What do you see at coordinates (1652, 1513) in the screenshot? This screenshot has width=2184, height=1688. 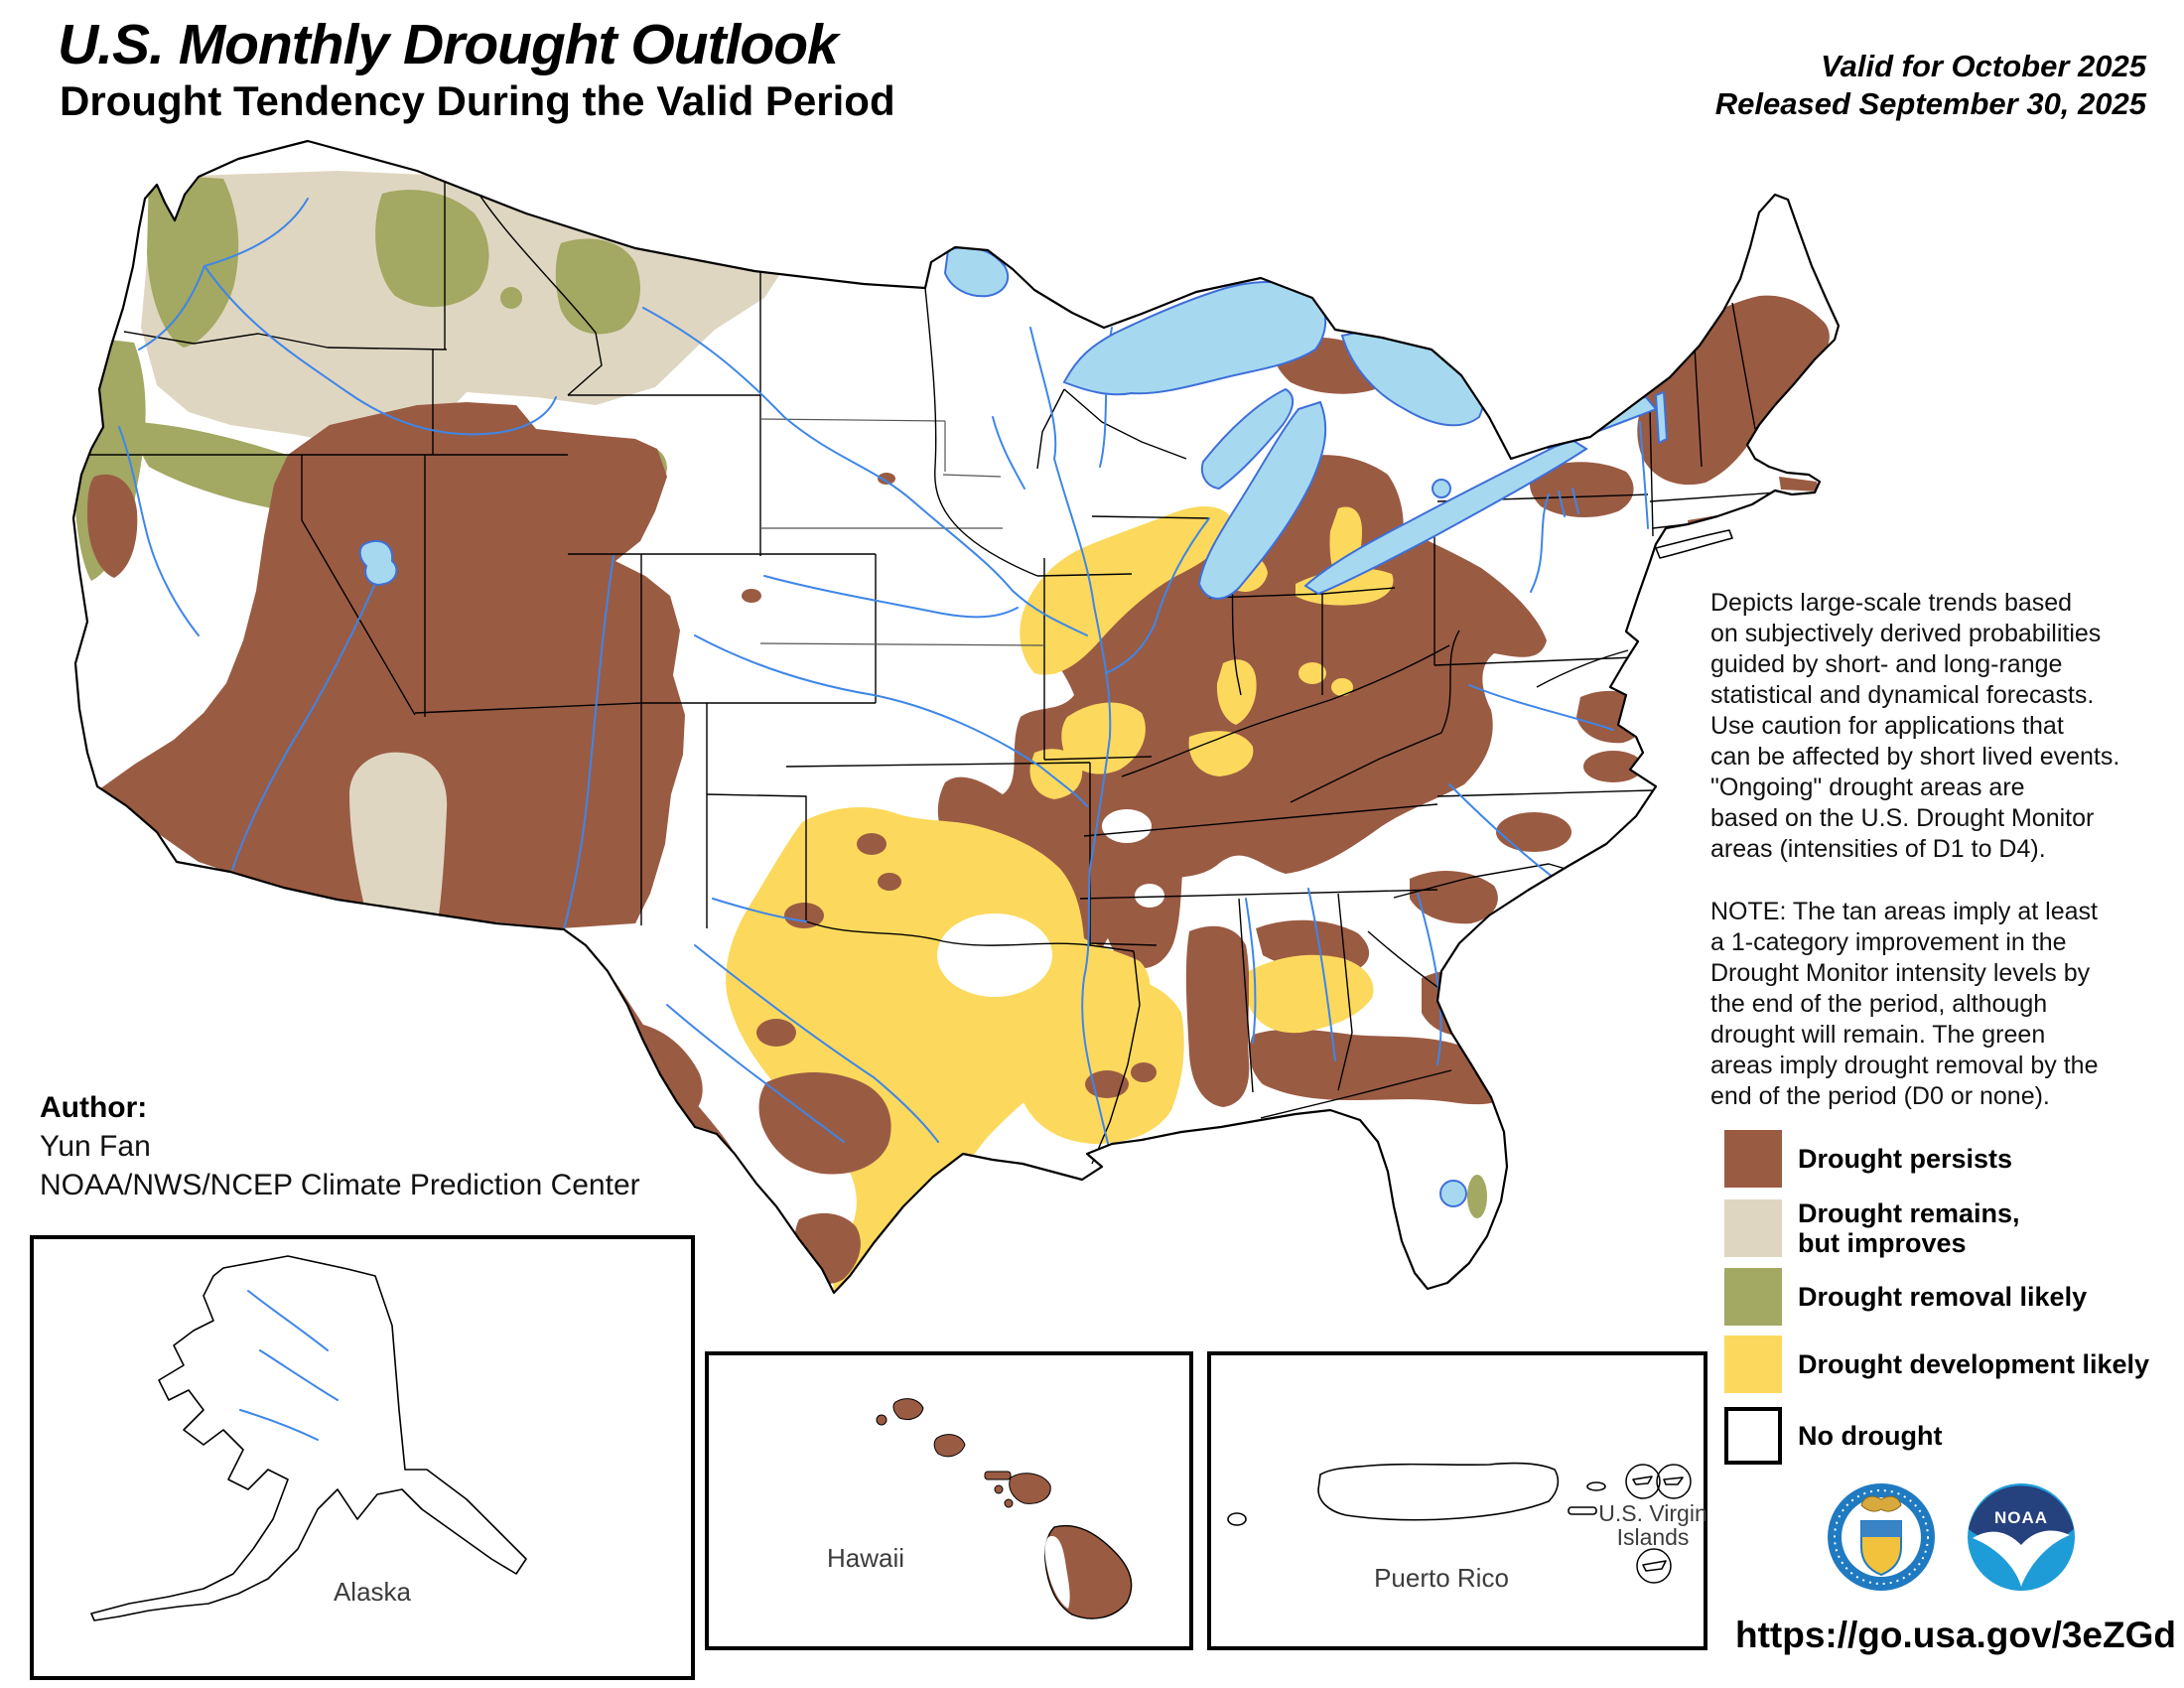 I see `virgin-islands-label-1: U.S. Virgin` at bounding box center [1652, 1513].